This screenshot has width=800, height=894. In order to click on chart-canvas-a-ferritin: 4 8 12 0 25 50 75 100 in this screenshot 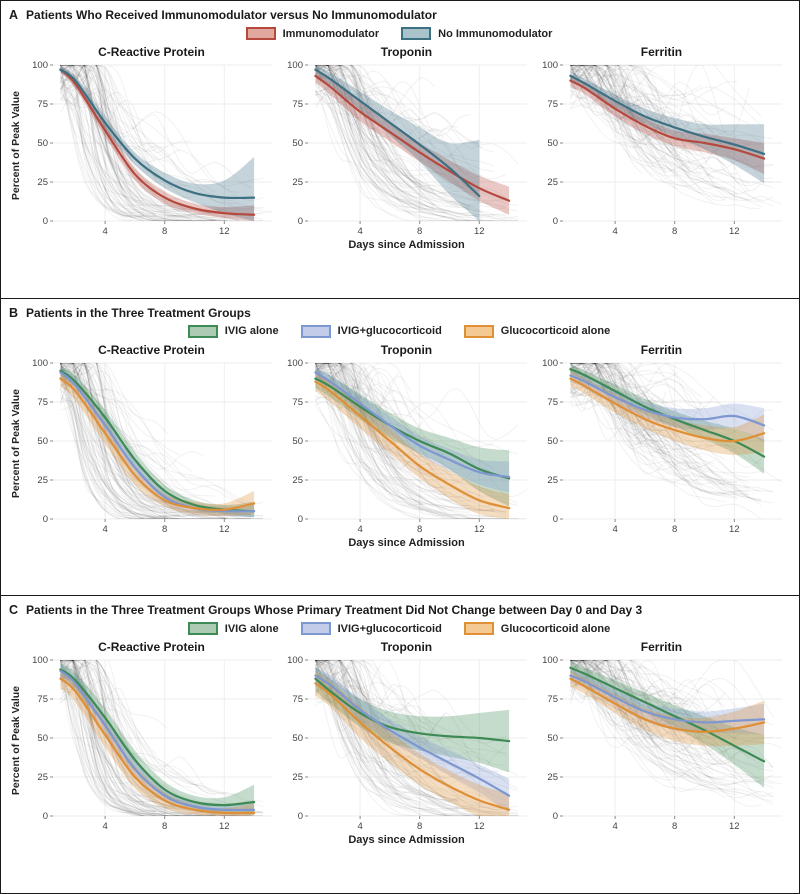, I will do `click(663, 148)`.